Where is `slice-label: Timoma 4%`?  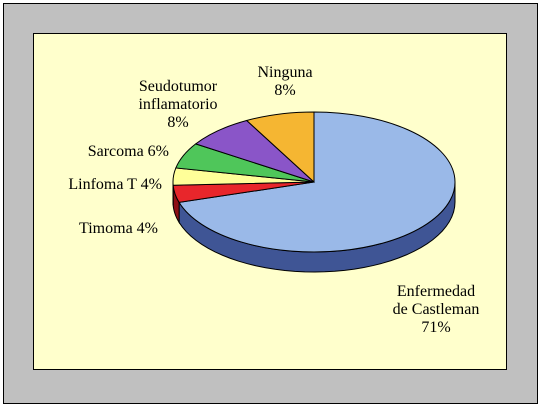
slice-label: Timoma 4% is located at coordinates (118, 228).